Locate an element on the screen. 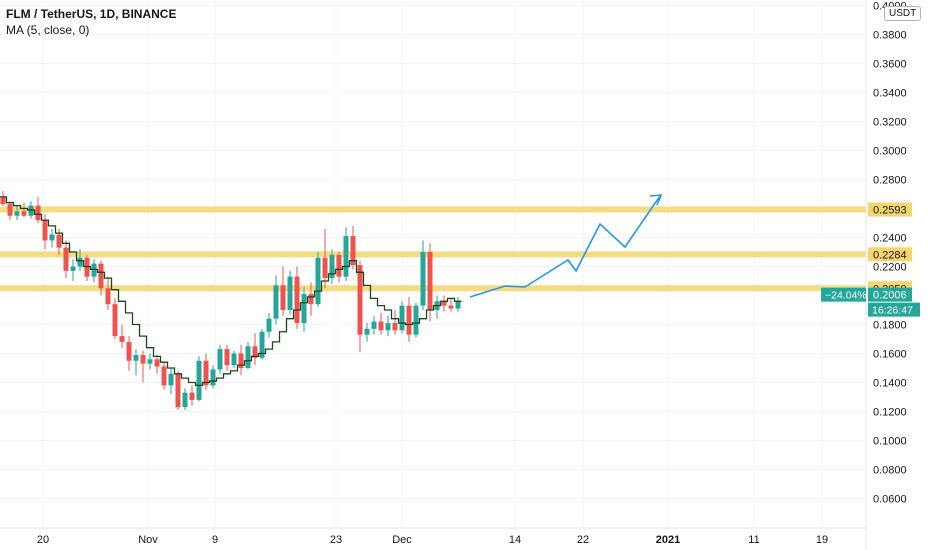  countdown-tag is located at coordinates (894, 309).